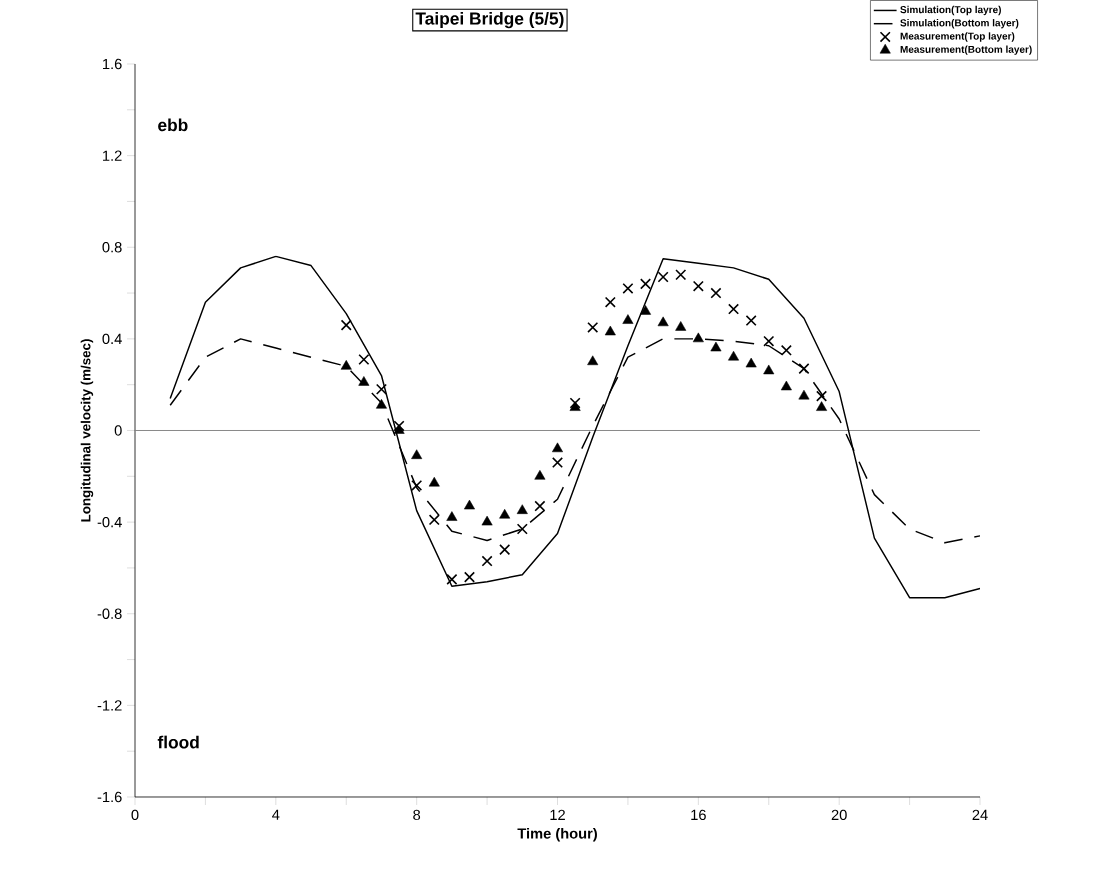  Describe the element at coordinates (959, 24) in the screenshot. I see `legend-label: Simulation(Bottom layer)` at that location.